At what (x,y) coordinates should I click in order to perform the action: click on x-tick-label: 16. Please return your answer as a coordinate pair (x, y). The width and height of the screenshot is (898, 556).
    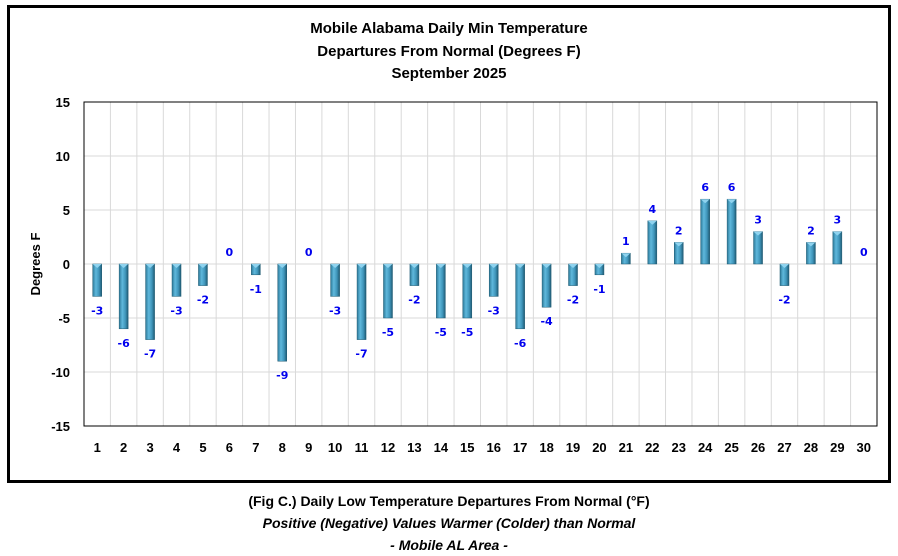
    Looking at the image, I should click on (493, 447).